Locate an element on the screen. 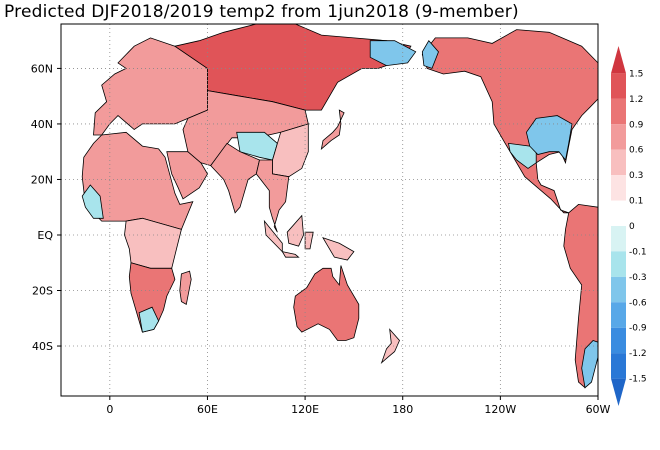 This screenshot has height=450, width=660. colorbar-label: -0.6 is located at coordinates (638, 303).